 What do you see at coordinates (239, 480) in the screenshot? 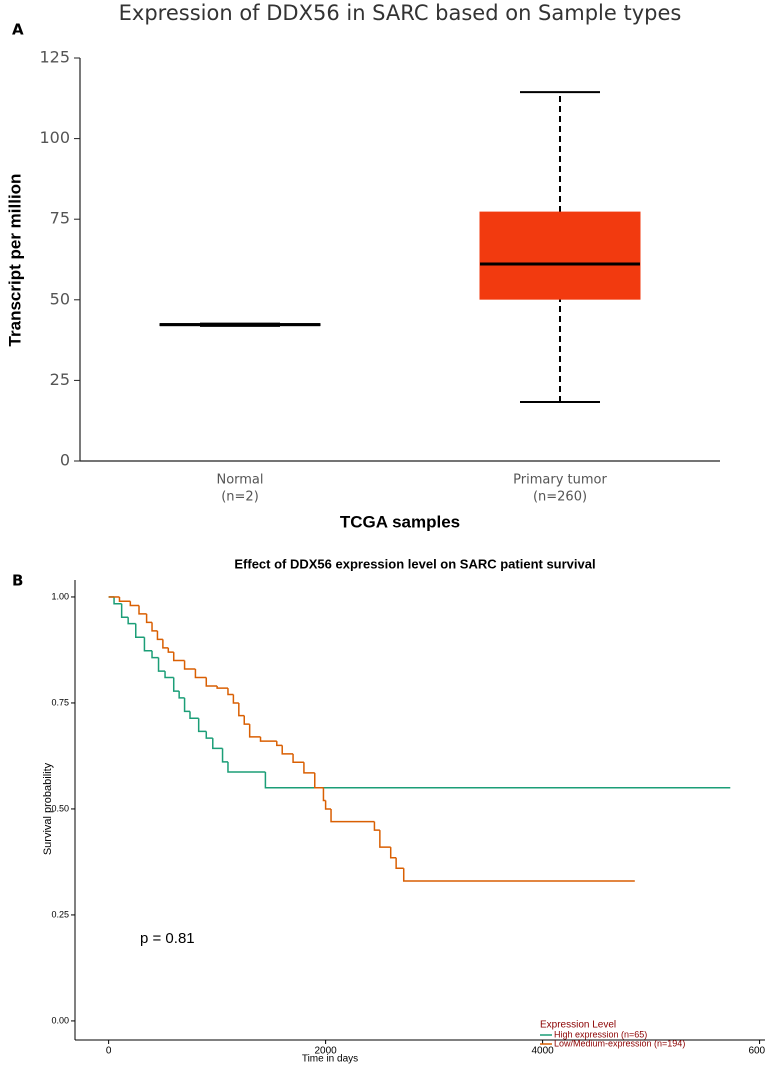
I see `x-tick-label: Normal` at bounding box center [239, 480].